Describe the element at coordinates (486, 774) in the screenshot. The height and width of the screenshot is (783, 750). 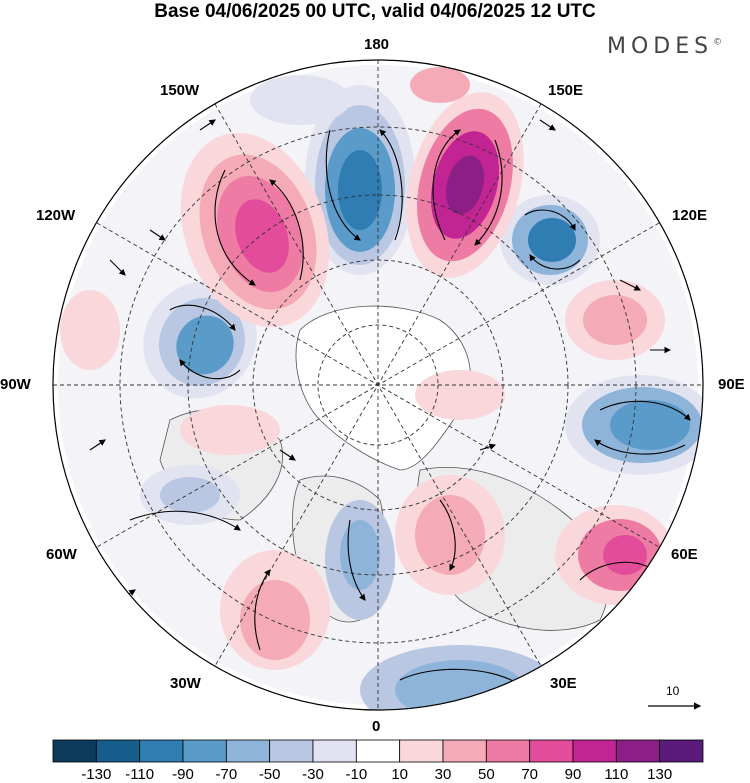
I see `colorbar-label: 50` at that location.